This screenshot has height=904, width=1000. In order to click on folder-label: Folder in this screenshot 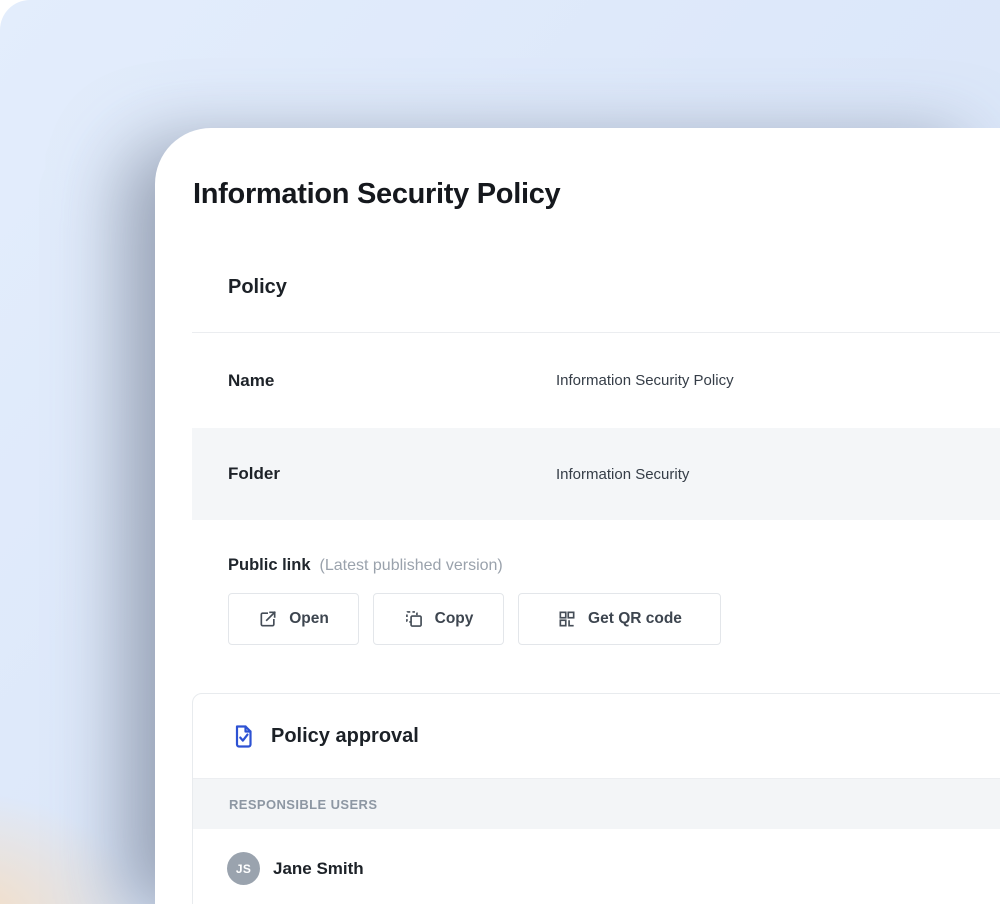, I will do `click(254, 473)`.